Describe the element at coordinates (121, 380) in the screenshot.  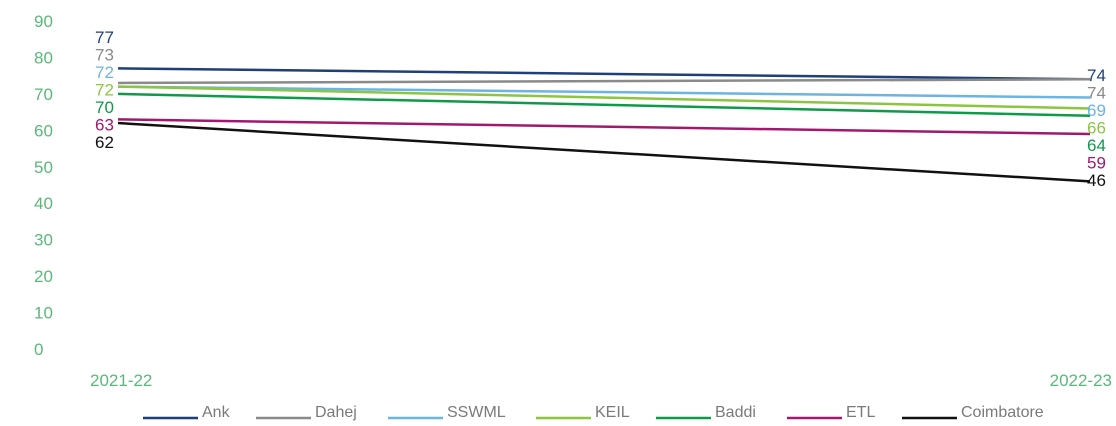
I see `x-tick-label: 2021-22` at that location.